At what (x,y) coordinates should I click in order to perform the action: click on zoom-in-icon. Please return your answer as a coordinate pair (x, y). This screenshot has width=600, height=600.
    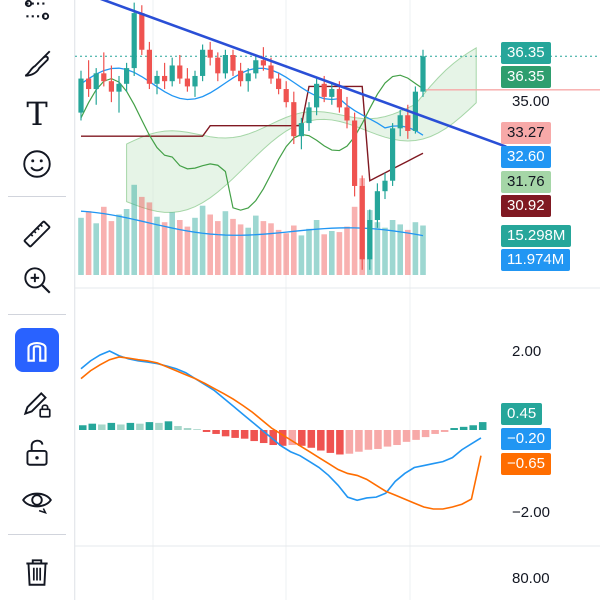
    Looking at the image, I should click on (37, 280).